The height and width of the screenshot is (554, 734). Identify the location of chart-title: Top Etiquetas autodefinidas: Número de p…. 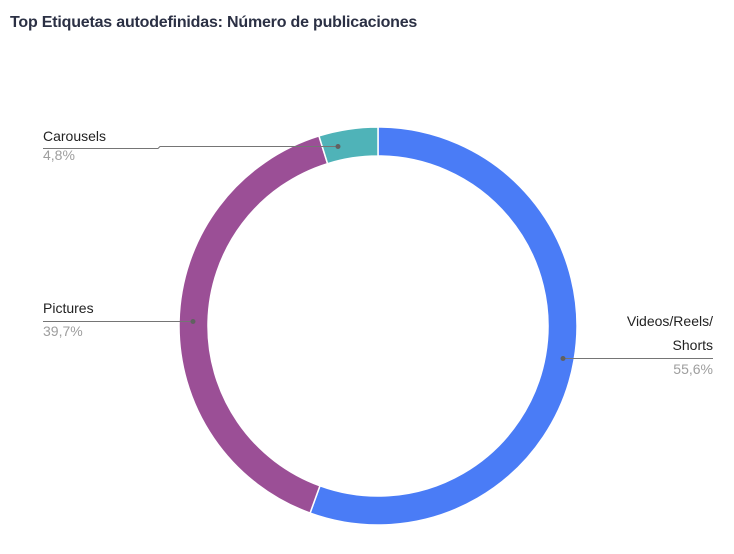
(214, 22).